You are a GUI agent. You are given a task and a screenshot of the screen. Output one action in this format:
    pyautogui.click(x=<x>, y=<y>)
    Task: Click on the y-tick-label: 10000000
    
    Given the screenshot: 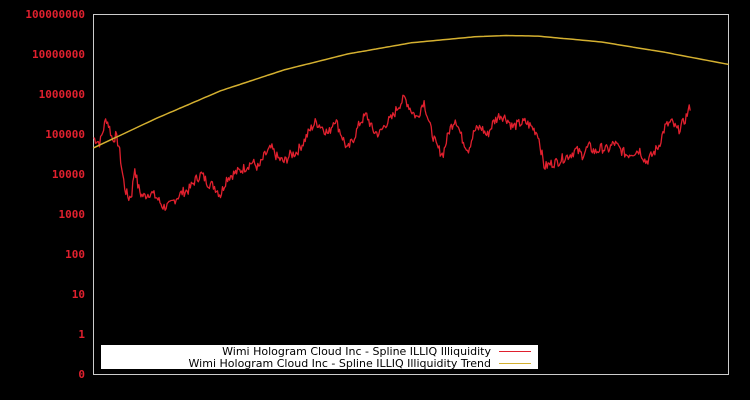 What is the action you would take?
    pyautogui.click(x=58, y=54)
    